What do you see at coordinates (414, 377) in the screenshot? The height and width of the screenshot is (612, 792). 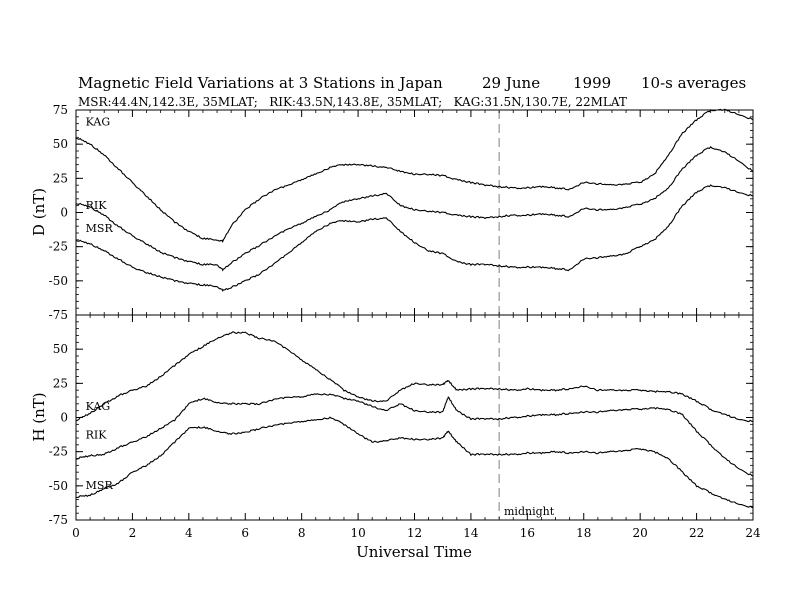 I see `series-kag-h` at bounding box center [414, 377].